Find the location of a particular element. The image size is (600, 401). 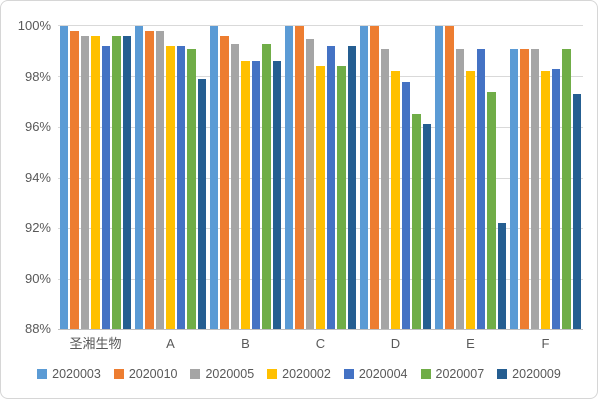

bar-2020009-D is located at coordinates (427, 226).